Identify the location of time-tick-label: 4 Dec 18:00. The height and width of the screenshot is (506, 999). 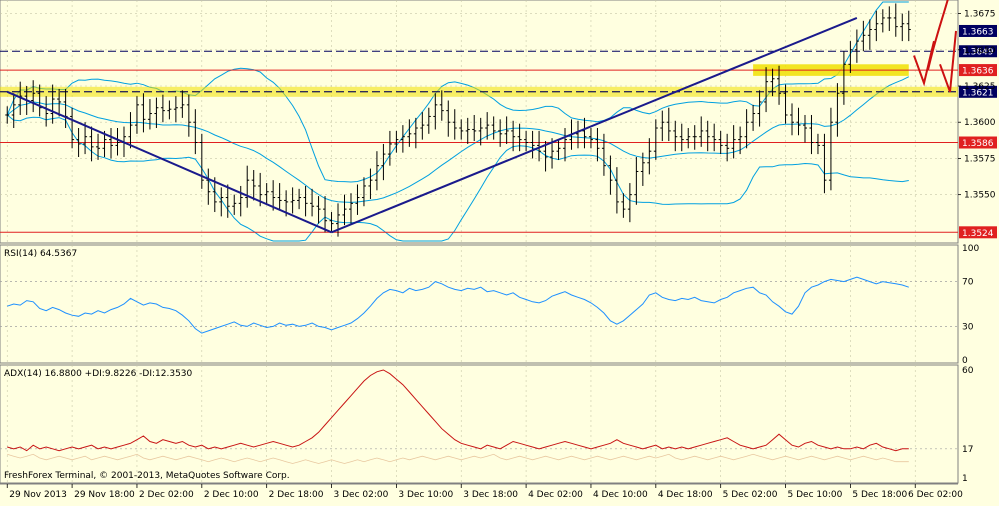
(685, 495).